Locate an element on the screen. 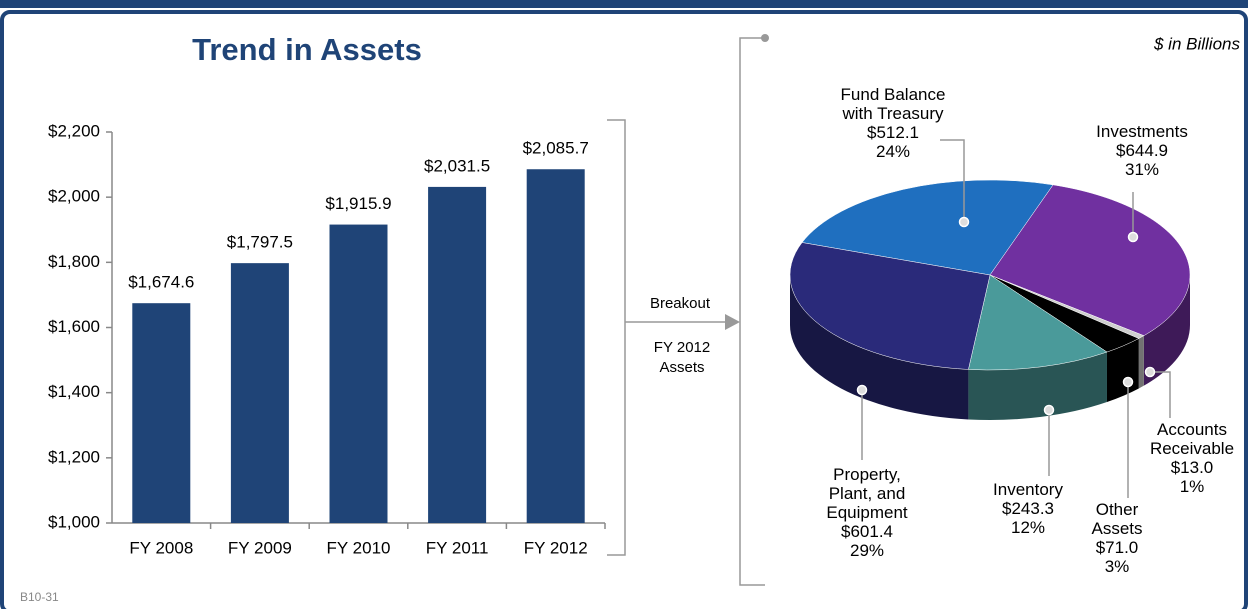 Image resolution: width=1248 pixels, height=609 pixels. slice-name: Other Assets is located at coordinates (1117, 519).